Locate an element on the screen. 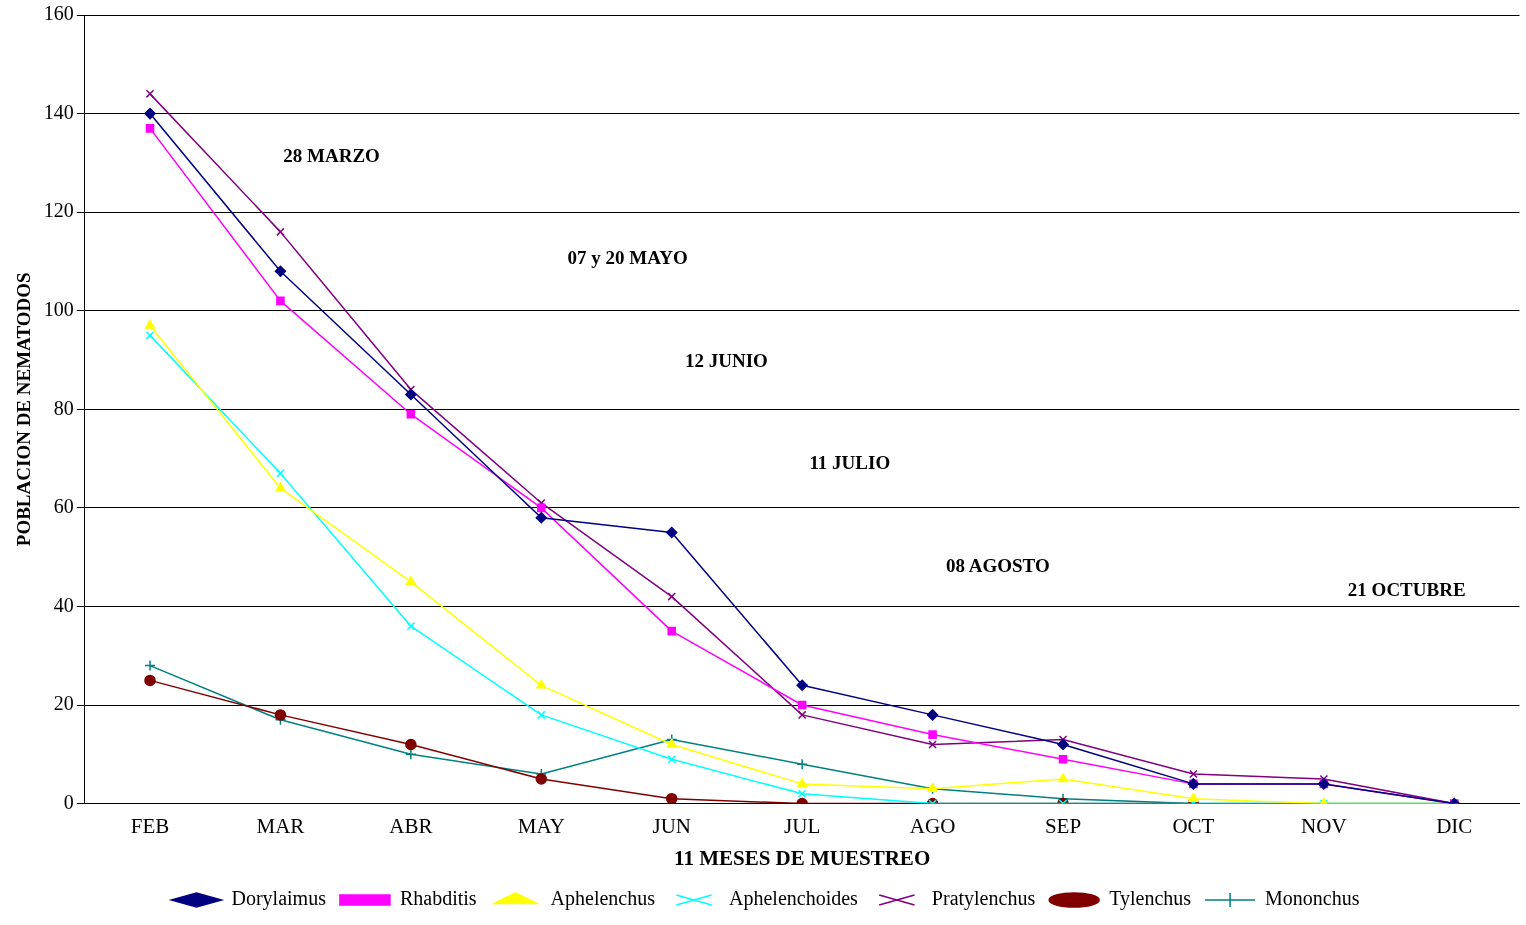 This screenshot has height=925, width=1526. x-tick-label: JUN is located at coordinates (671, 825).